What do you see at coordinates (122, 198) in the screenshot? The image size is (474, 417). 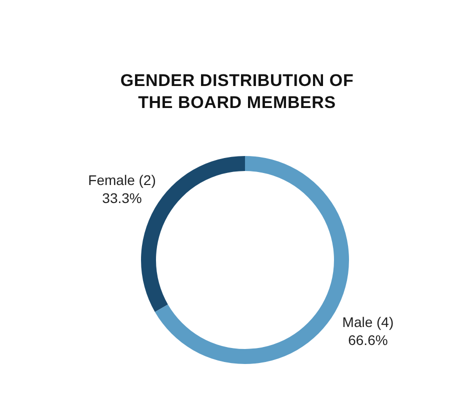 I see `data-label: 33.3%` at bounding box center [122, 198].